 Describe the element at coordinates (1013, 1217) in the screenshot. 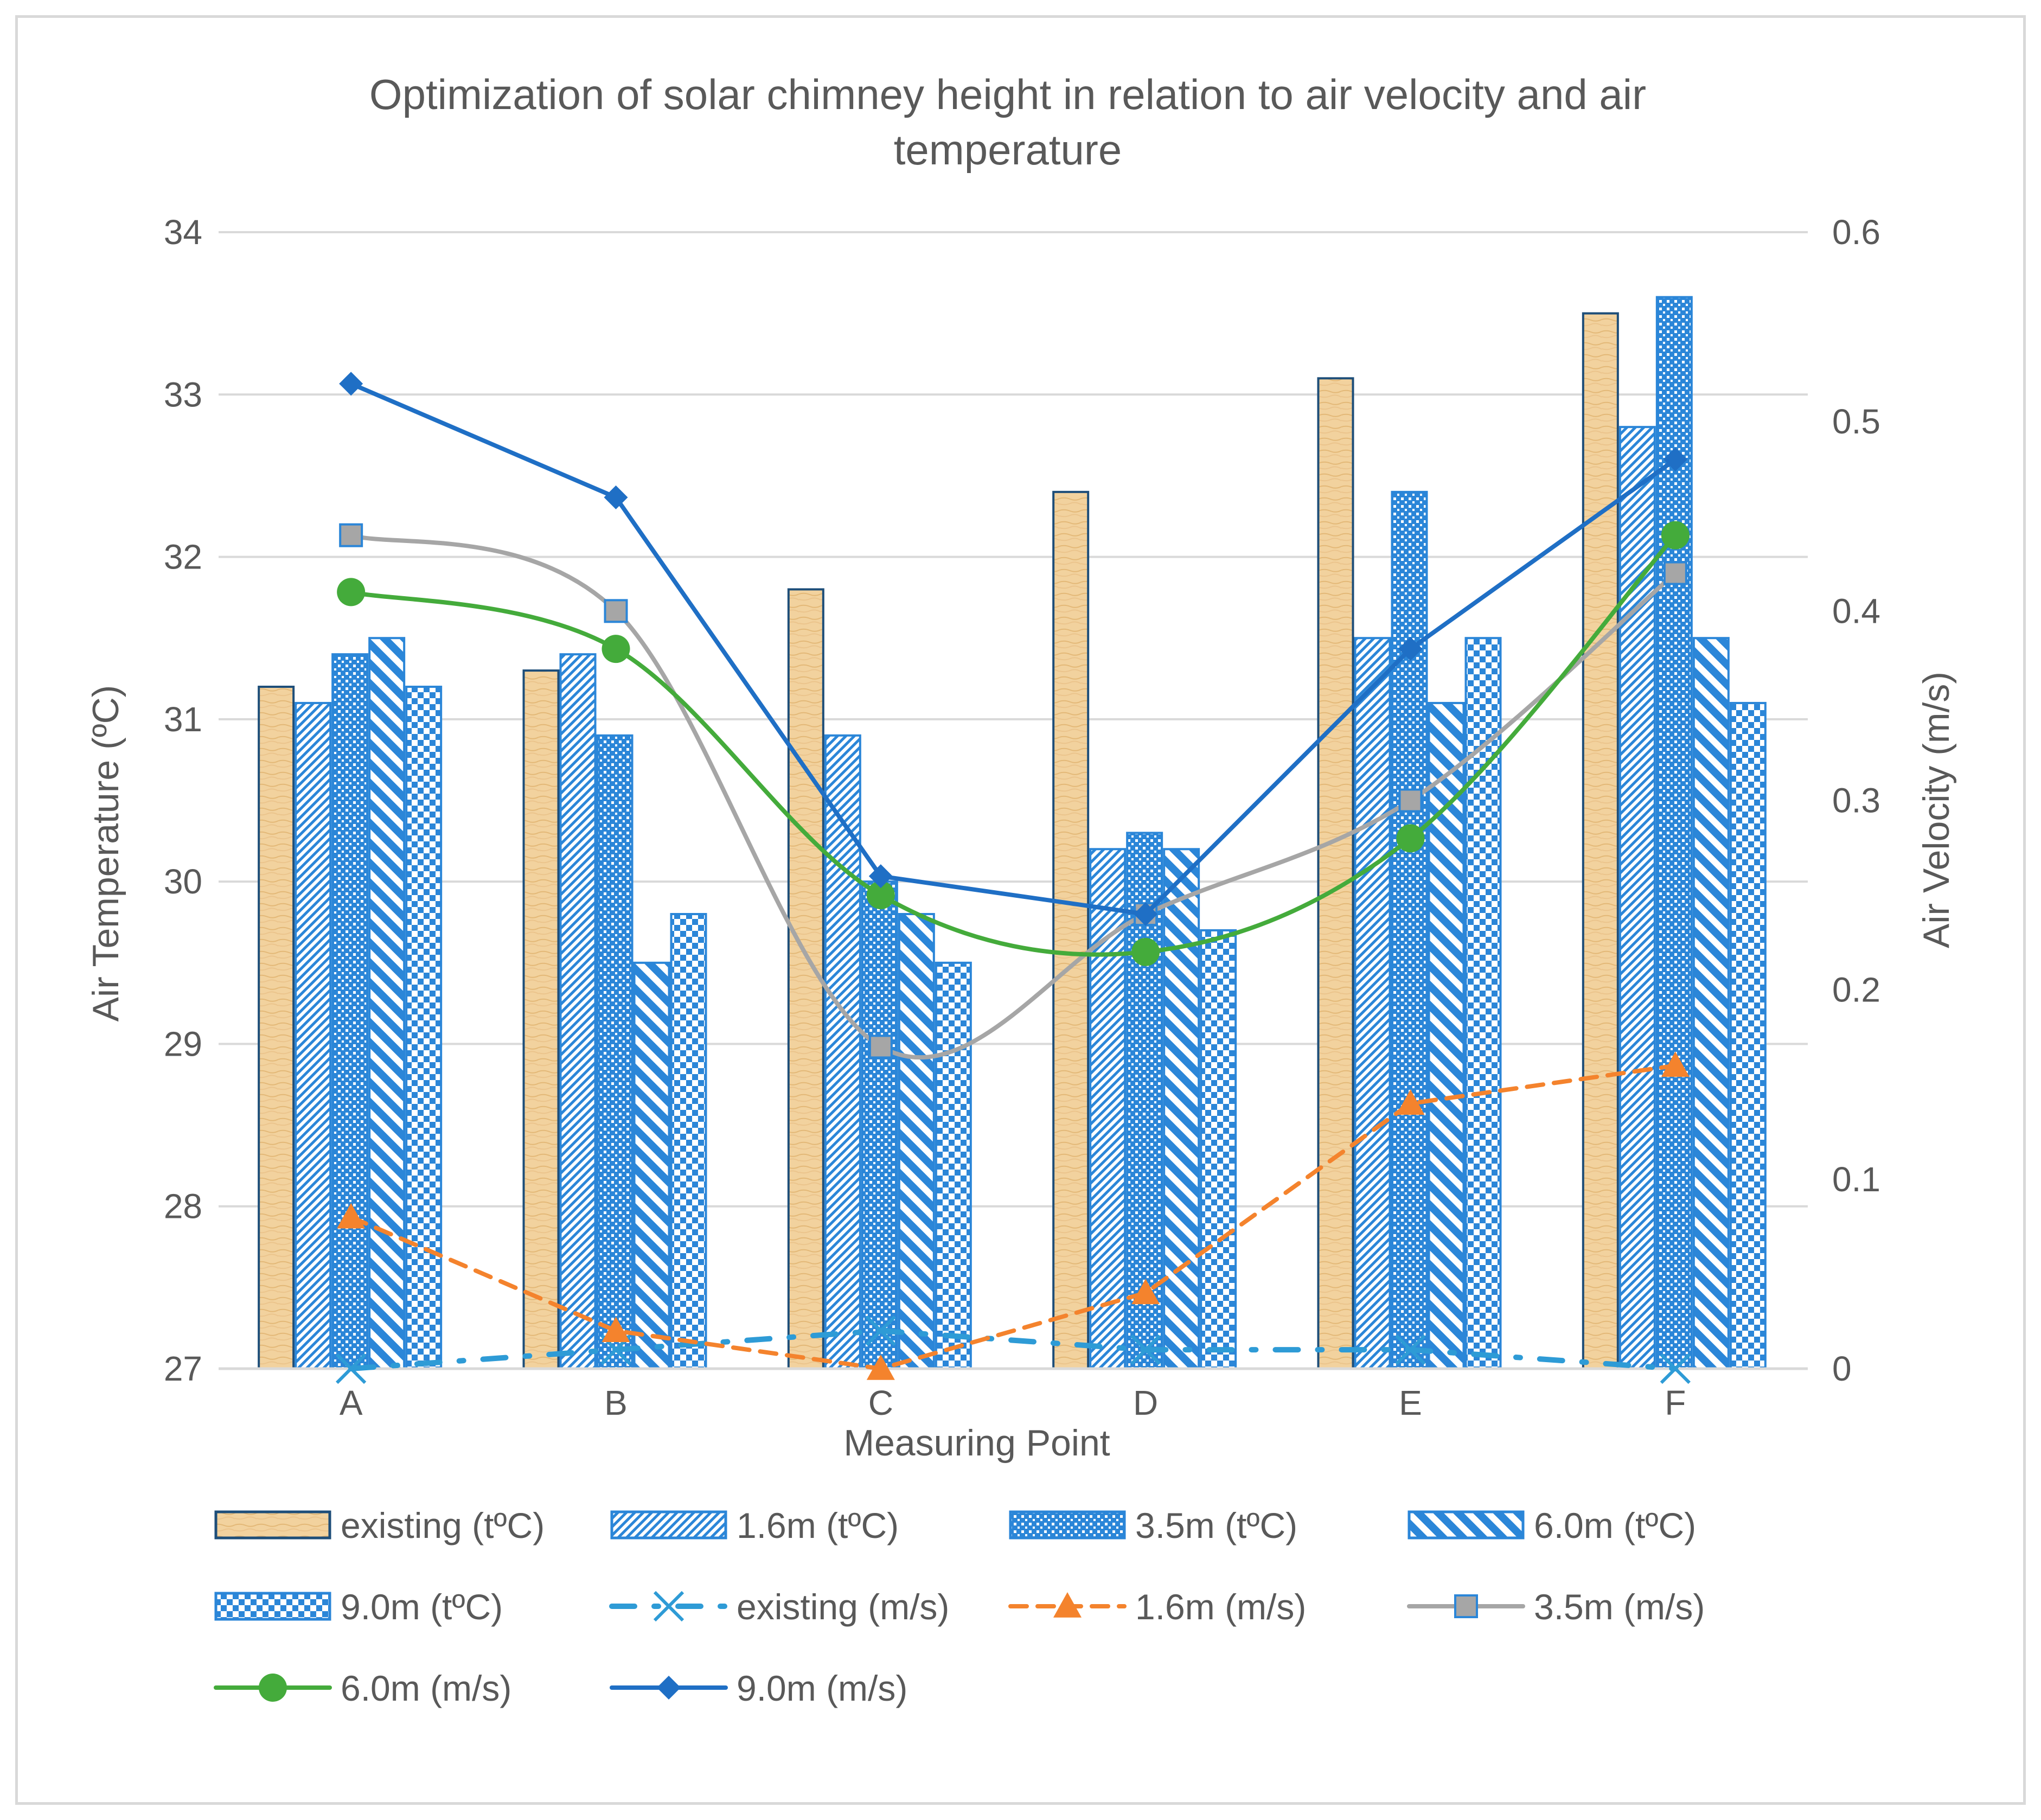

I see `line-1-6m-velocity` at that location.